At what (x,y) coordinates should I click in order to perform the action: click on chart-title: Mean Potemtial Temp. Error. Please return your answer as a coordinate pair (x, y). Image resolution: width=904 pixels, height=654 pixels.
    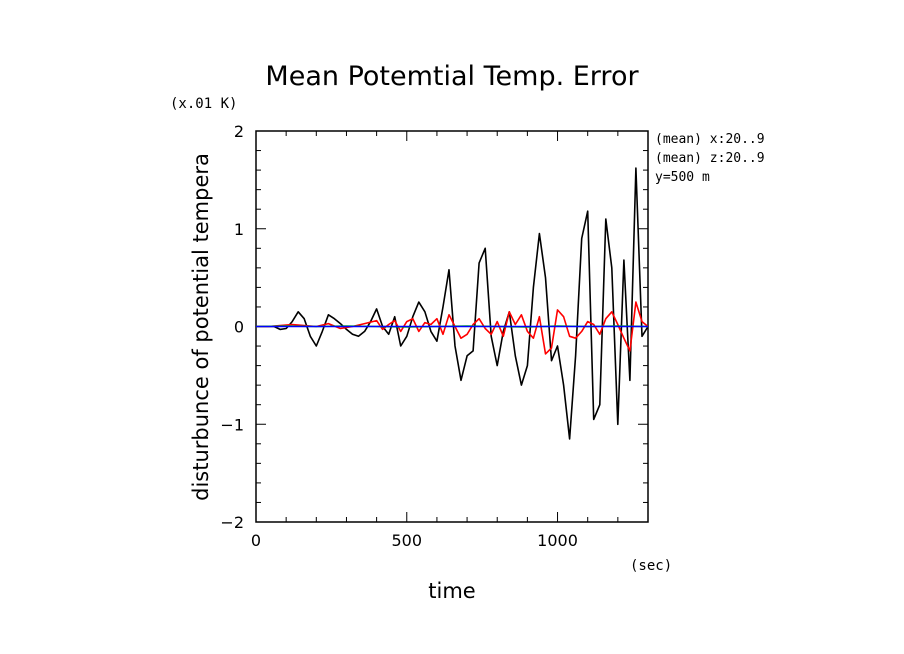
    Looking at the image, I should click on (452, 76).